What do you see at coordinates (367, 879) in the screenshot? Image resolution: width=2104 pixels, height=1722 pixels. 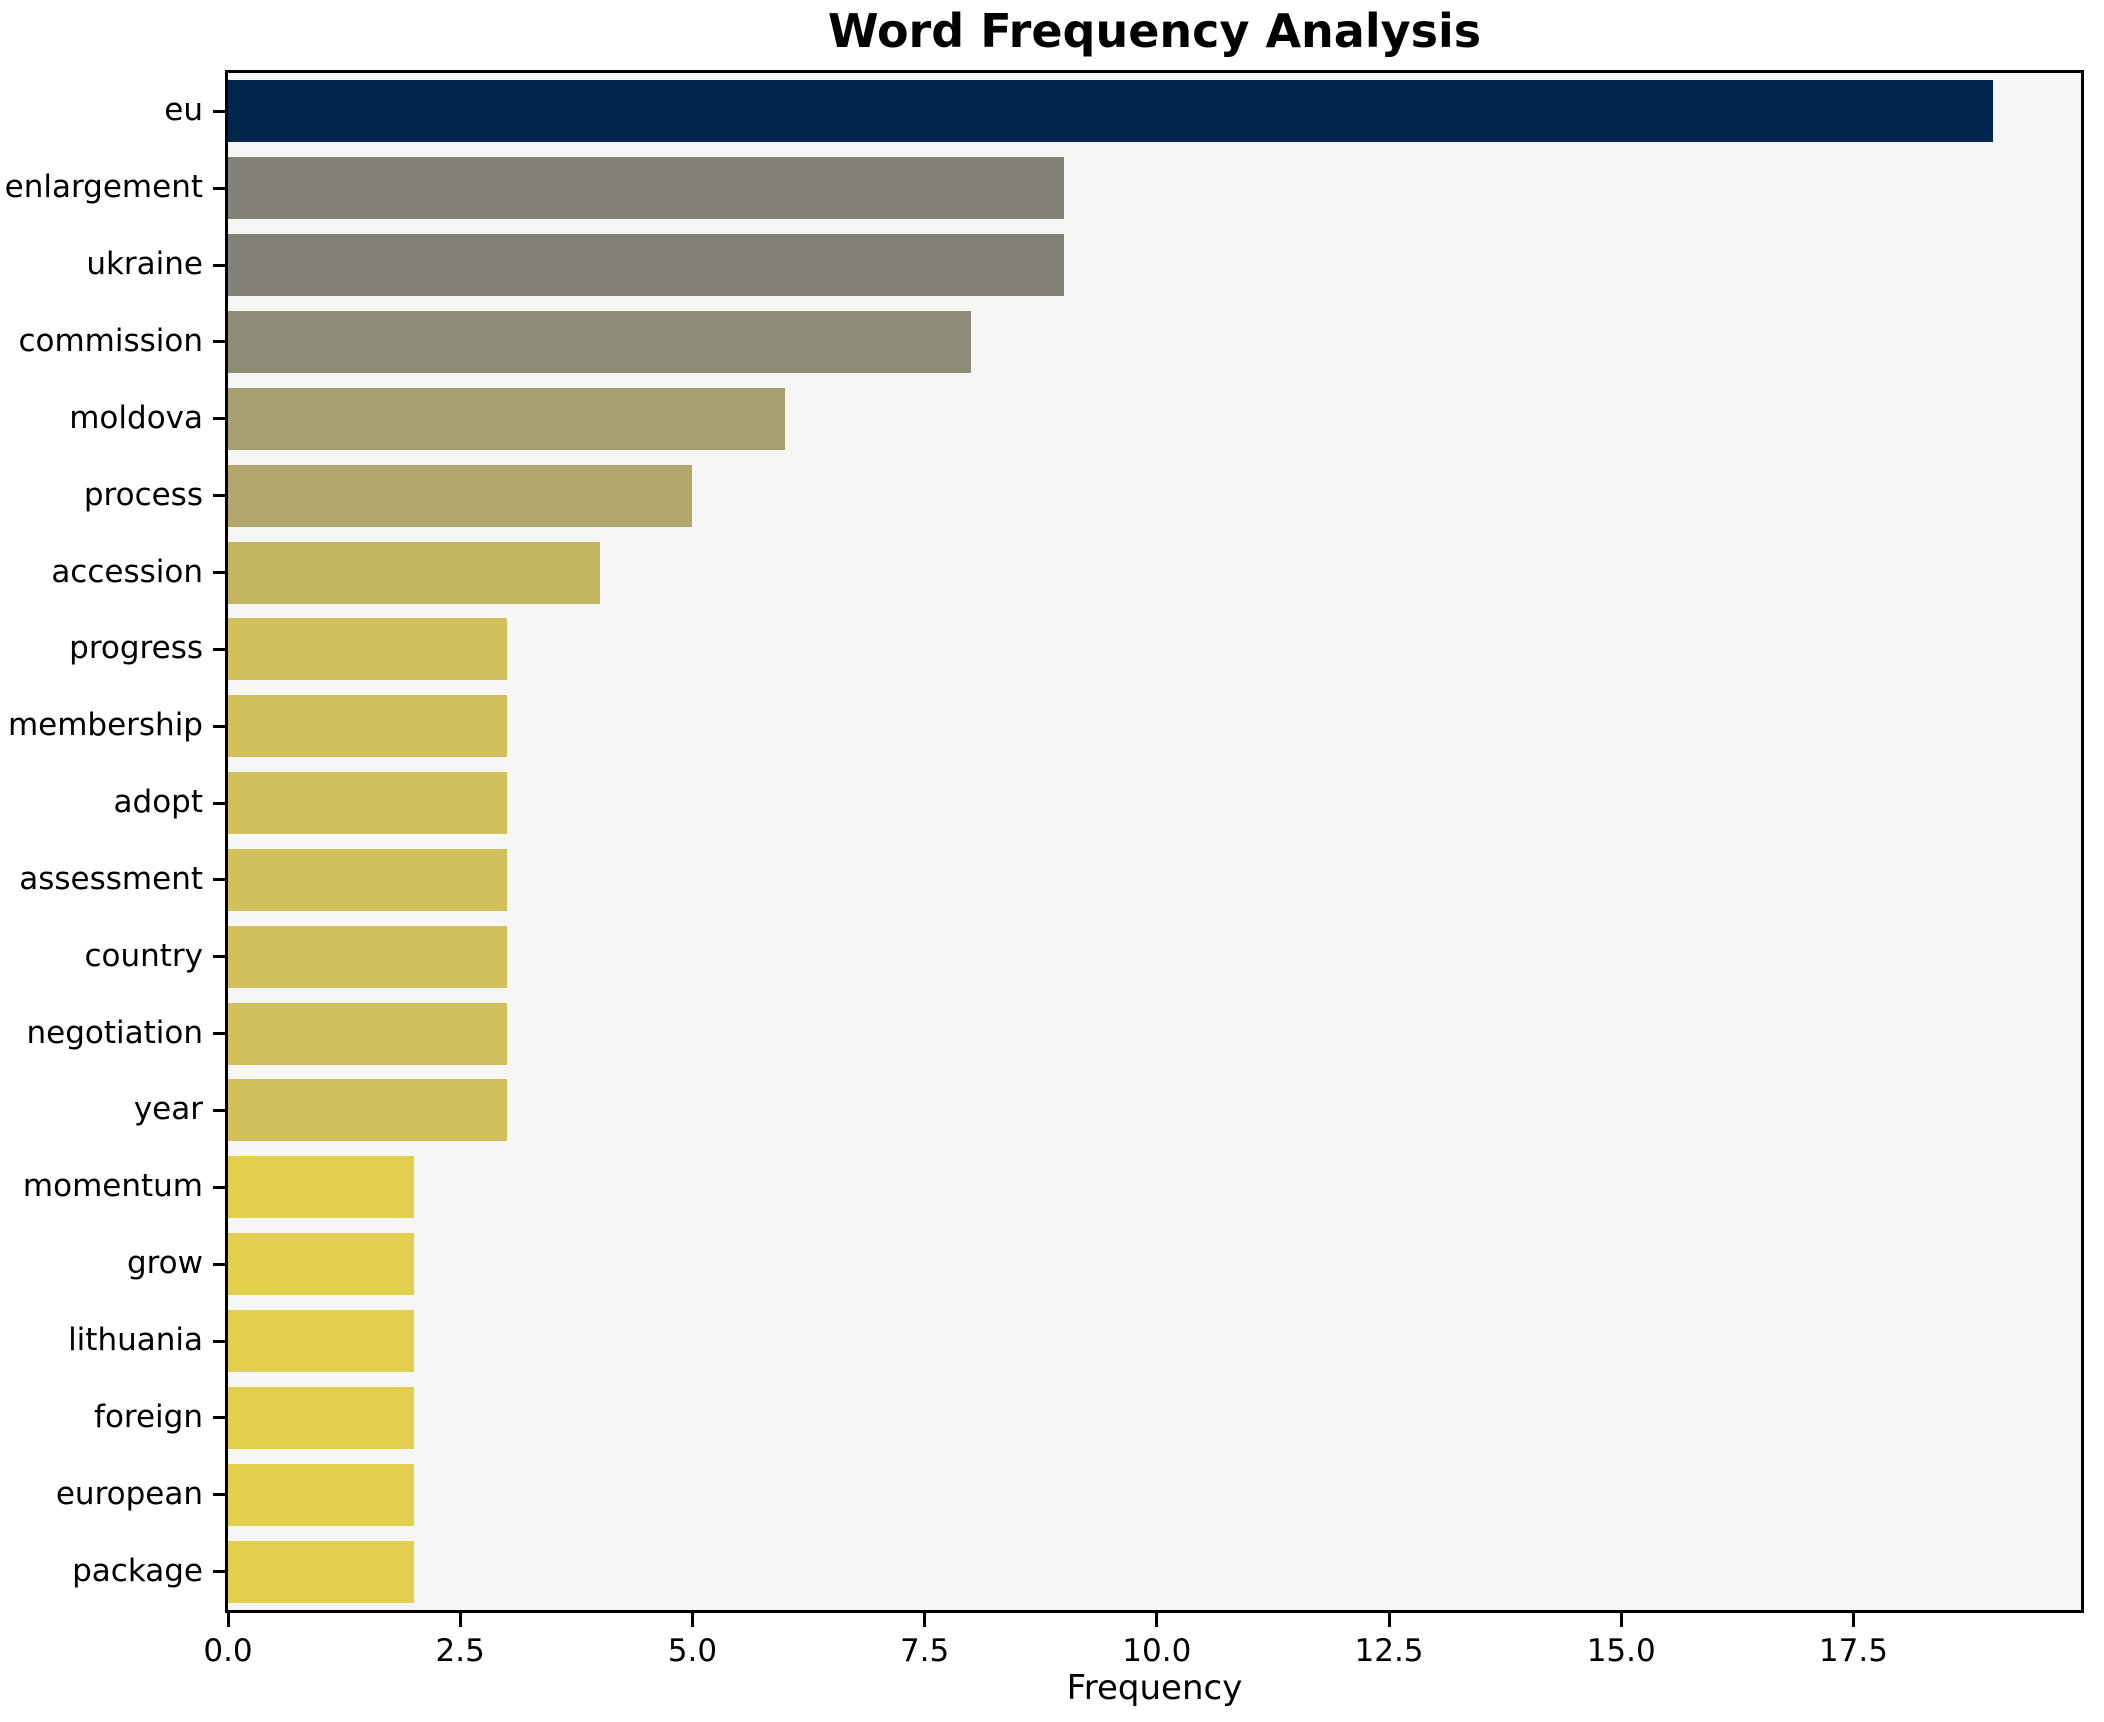 I see `bar-assessment` at bounding box center [367, 879].